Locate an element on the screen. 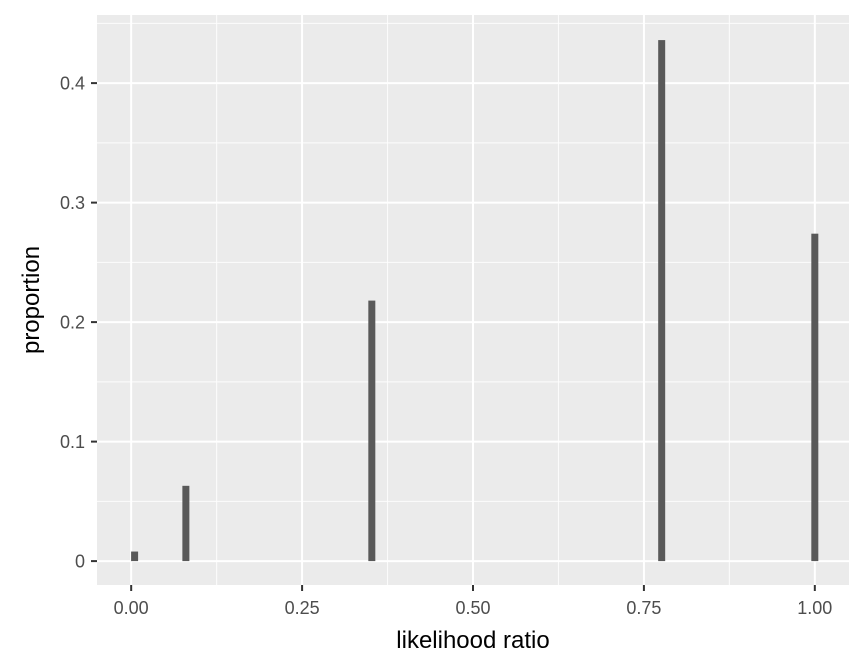 This screenshot has width=864, height=672. y-axis-title: proportion is located at coordinates (31, 300).